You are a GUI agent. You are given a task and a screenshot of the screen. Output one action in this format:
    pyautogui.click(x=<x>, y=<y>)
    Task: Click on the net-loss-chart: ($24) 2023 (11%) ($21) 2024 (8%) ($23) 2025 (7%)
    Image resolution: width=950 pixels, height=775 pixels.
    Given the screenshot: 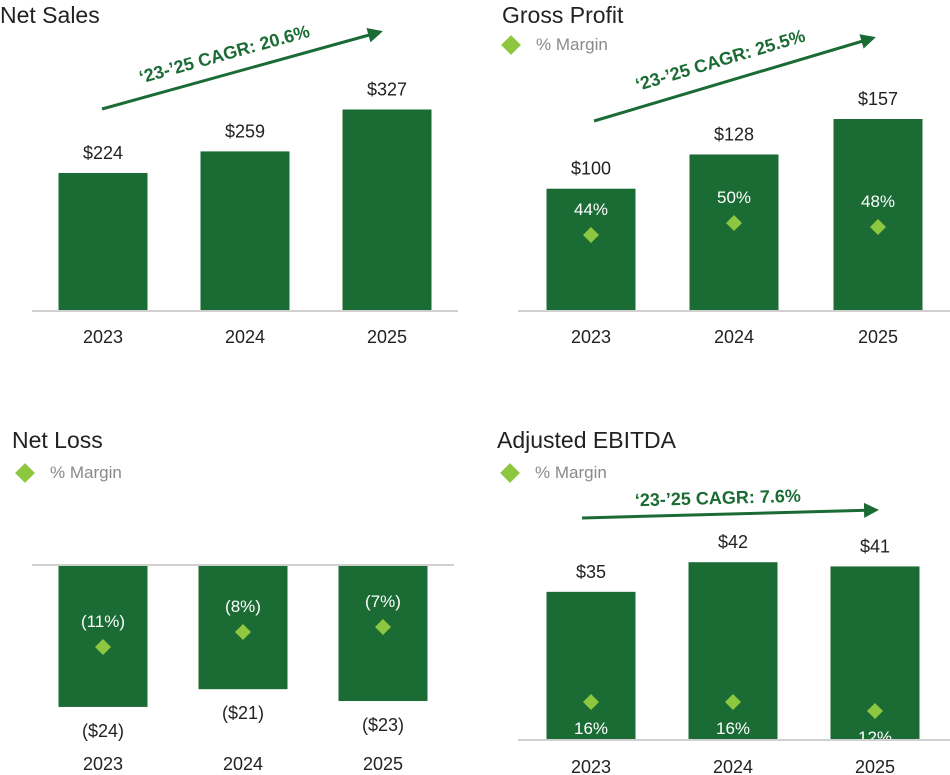 What is the action you would take?
    pyautogui.click(x=243, y=669)
    